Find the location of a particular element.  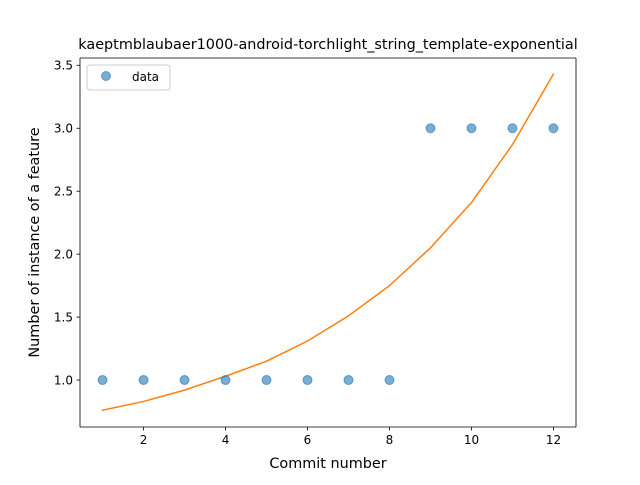

x-tick-label: 4 is located at coordinates (226, 440).